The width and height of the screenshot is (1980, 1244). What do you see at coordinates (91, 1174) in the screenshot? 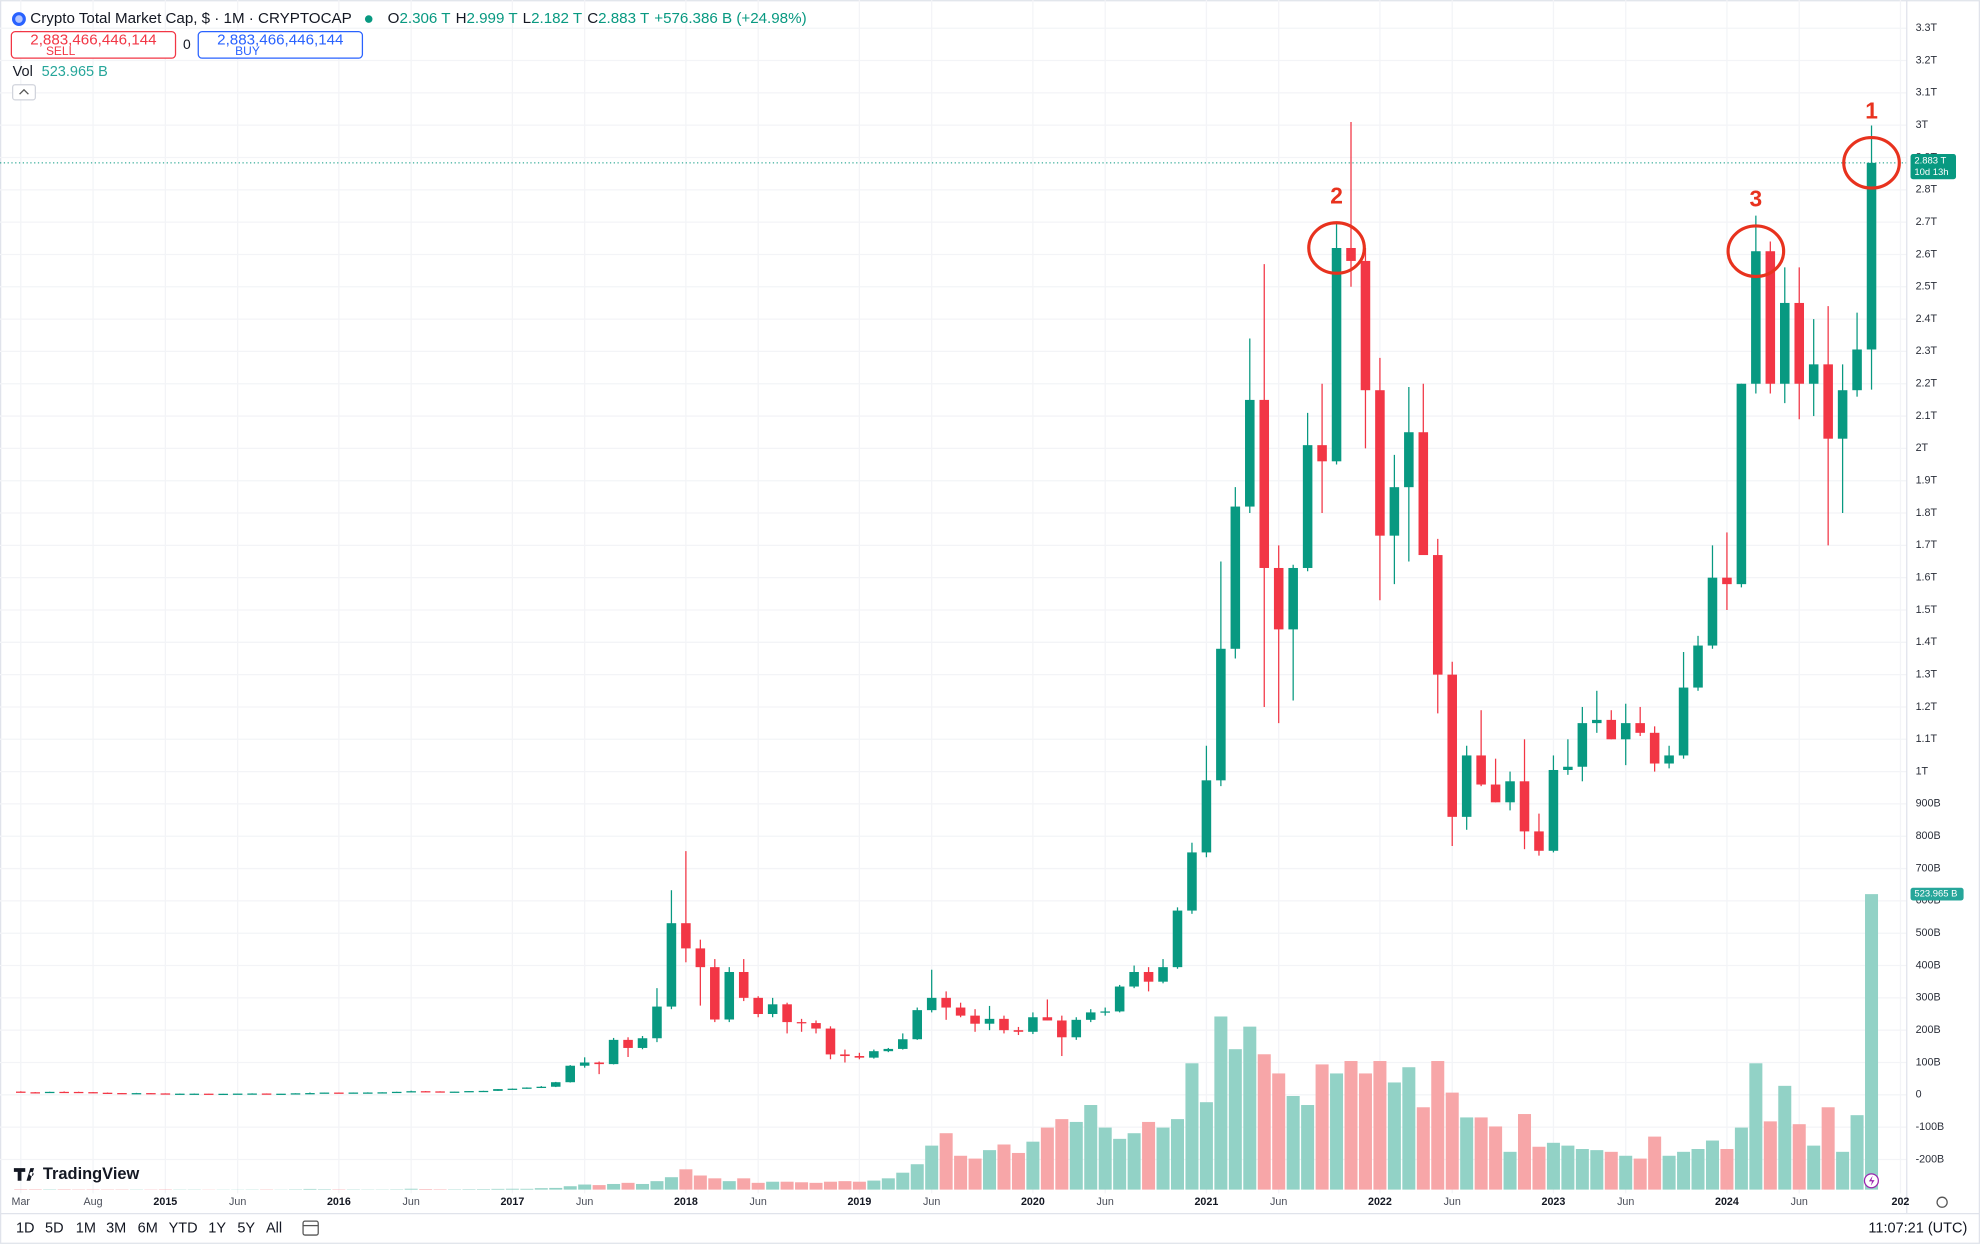
I see `logo-text: TradingView` at bounding box center [91, 1174].